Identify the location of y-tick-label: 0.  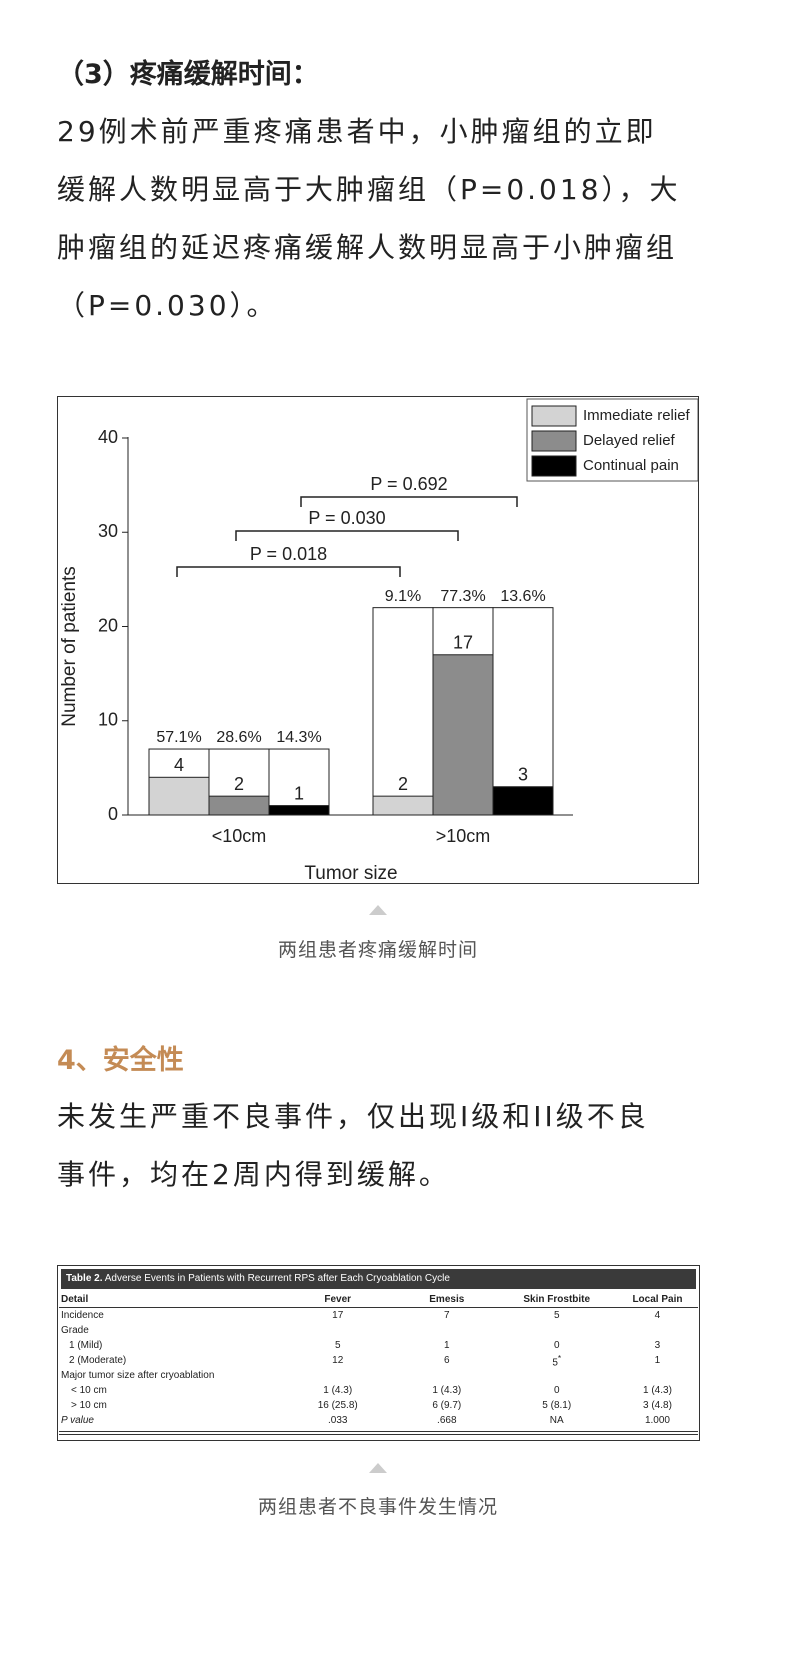
(113, 814).